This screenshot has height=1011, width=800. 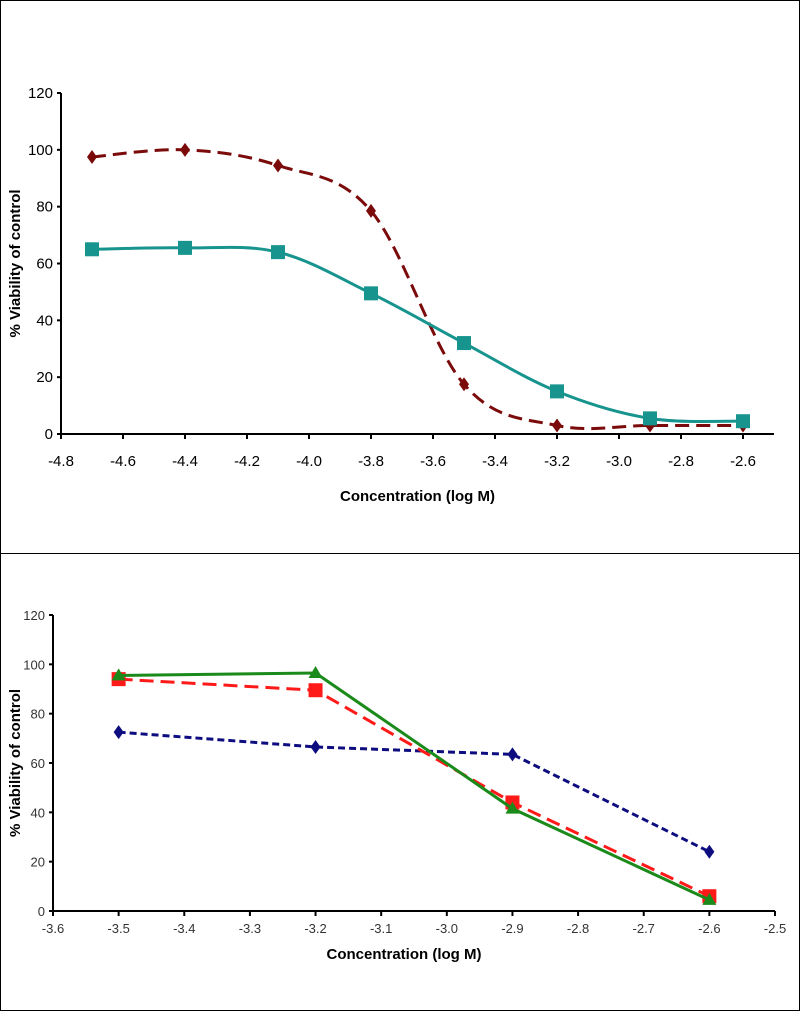 What do you see at coordinates (644, 928) in the screenshot?
I see `x-tick-label: -2.7` at bounding box center [644, 928].